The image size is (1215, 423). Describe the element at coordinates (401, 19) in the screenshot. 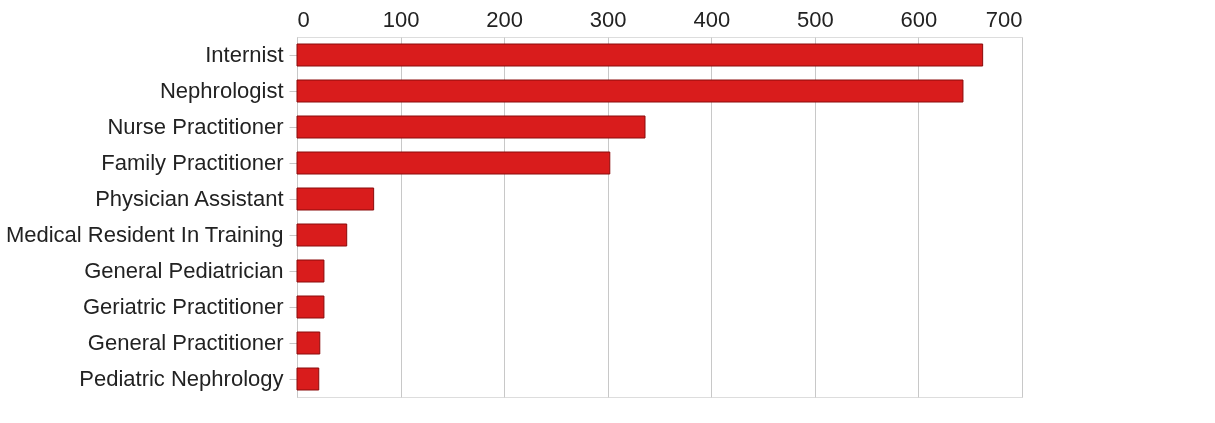

I see `x-tick-label: 100` at that location.